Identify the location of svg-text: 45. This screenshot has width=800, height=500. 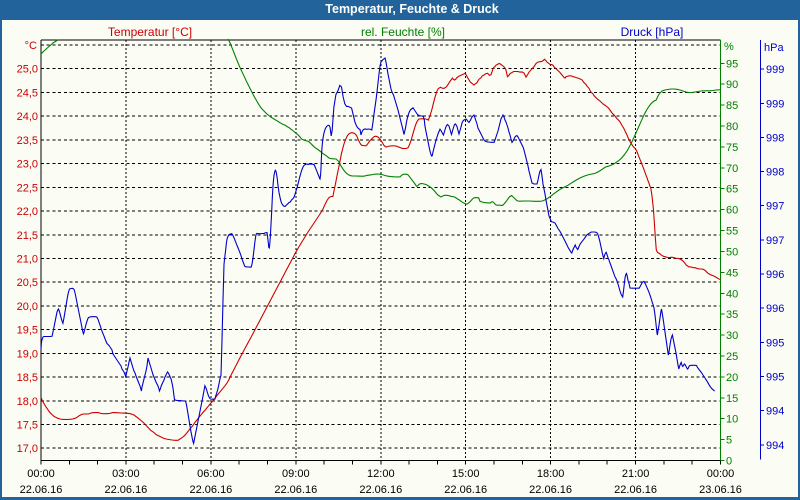
(732, 273).